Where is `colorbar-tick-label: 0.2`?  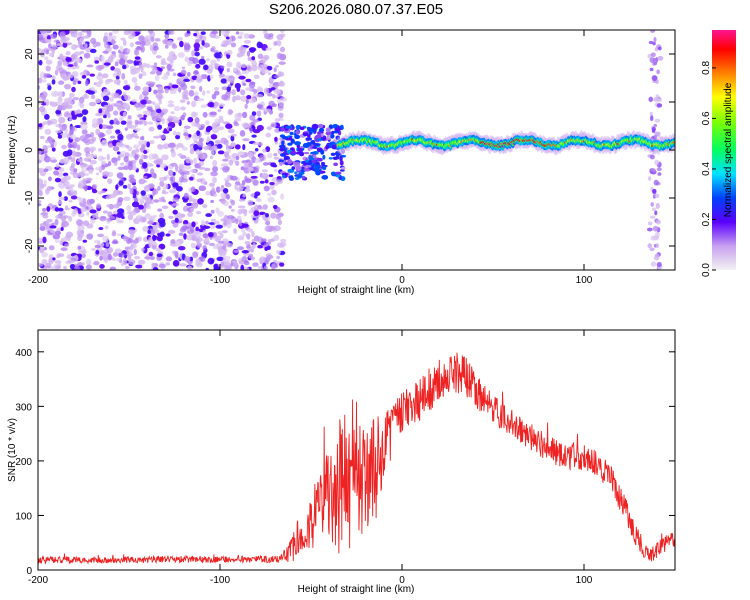 colorbar-tick-label: 0.2 is located at coordinates (706, 219).